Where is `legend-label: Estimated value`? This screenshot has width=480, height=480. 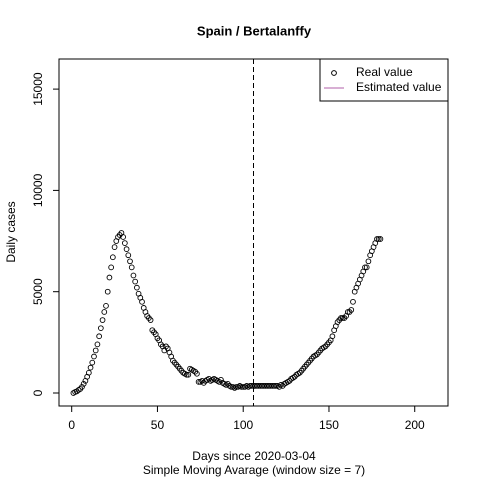 legend-label: Estimated value is located at coordinates (399, 87).